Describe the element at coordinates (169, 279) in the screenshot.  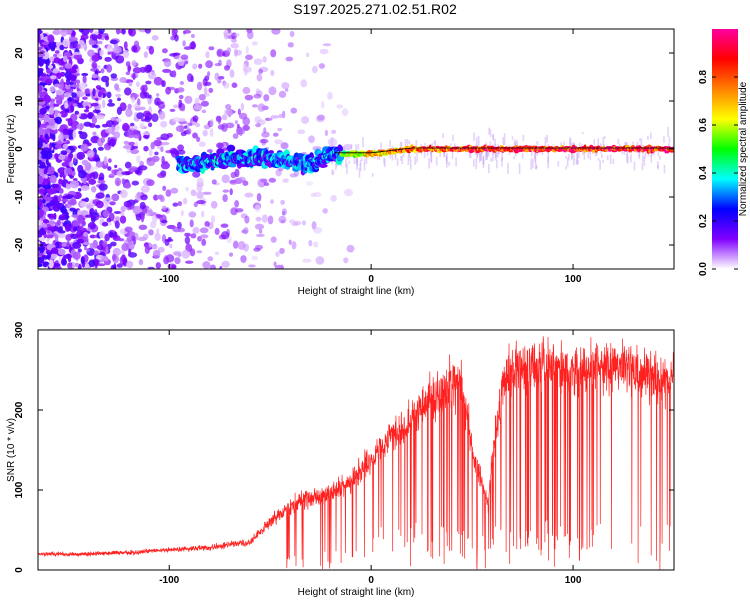
I see `spectrogram-xtick-label: -100` at that location.